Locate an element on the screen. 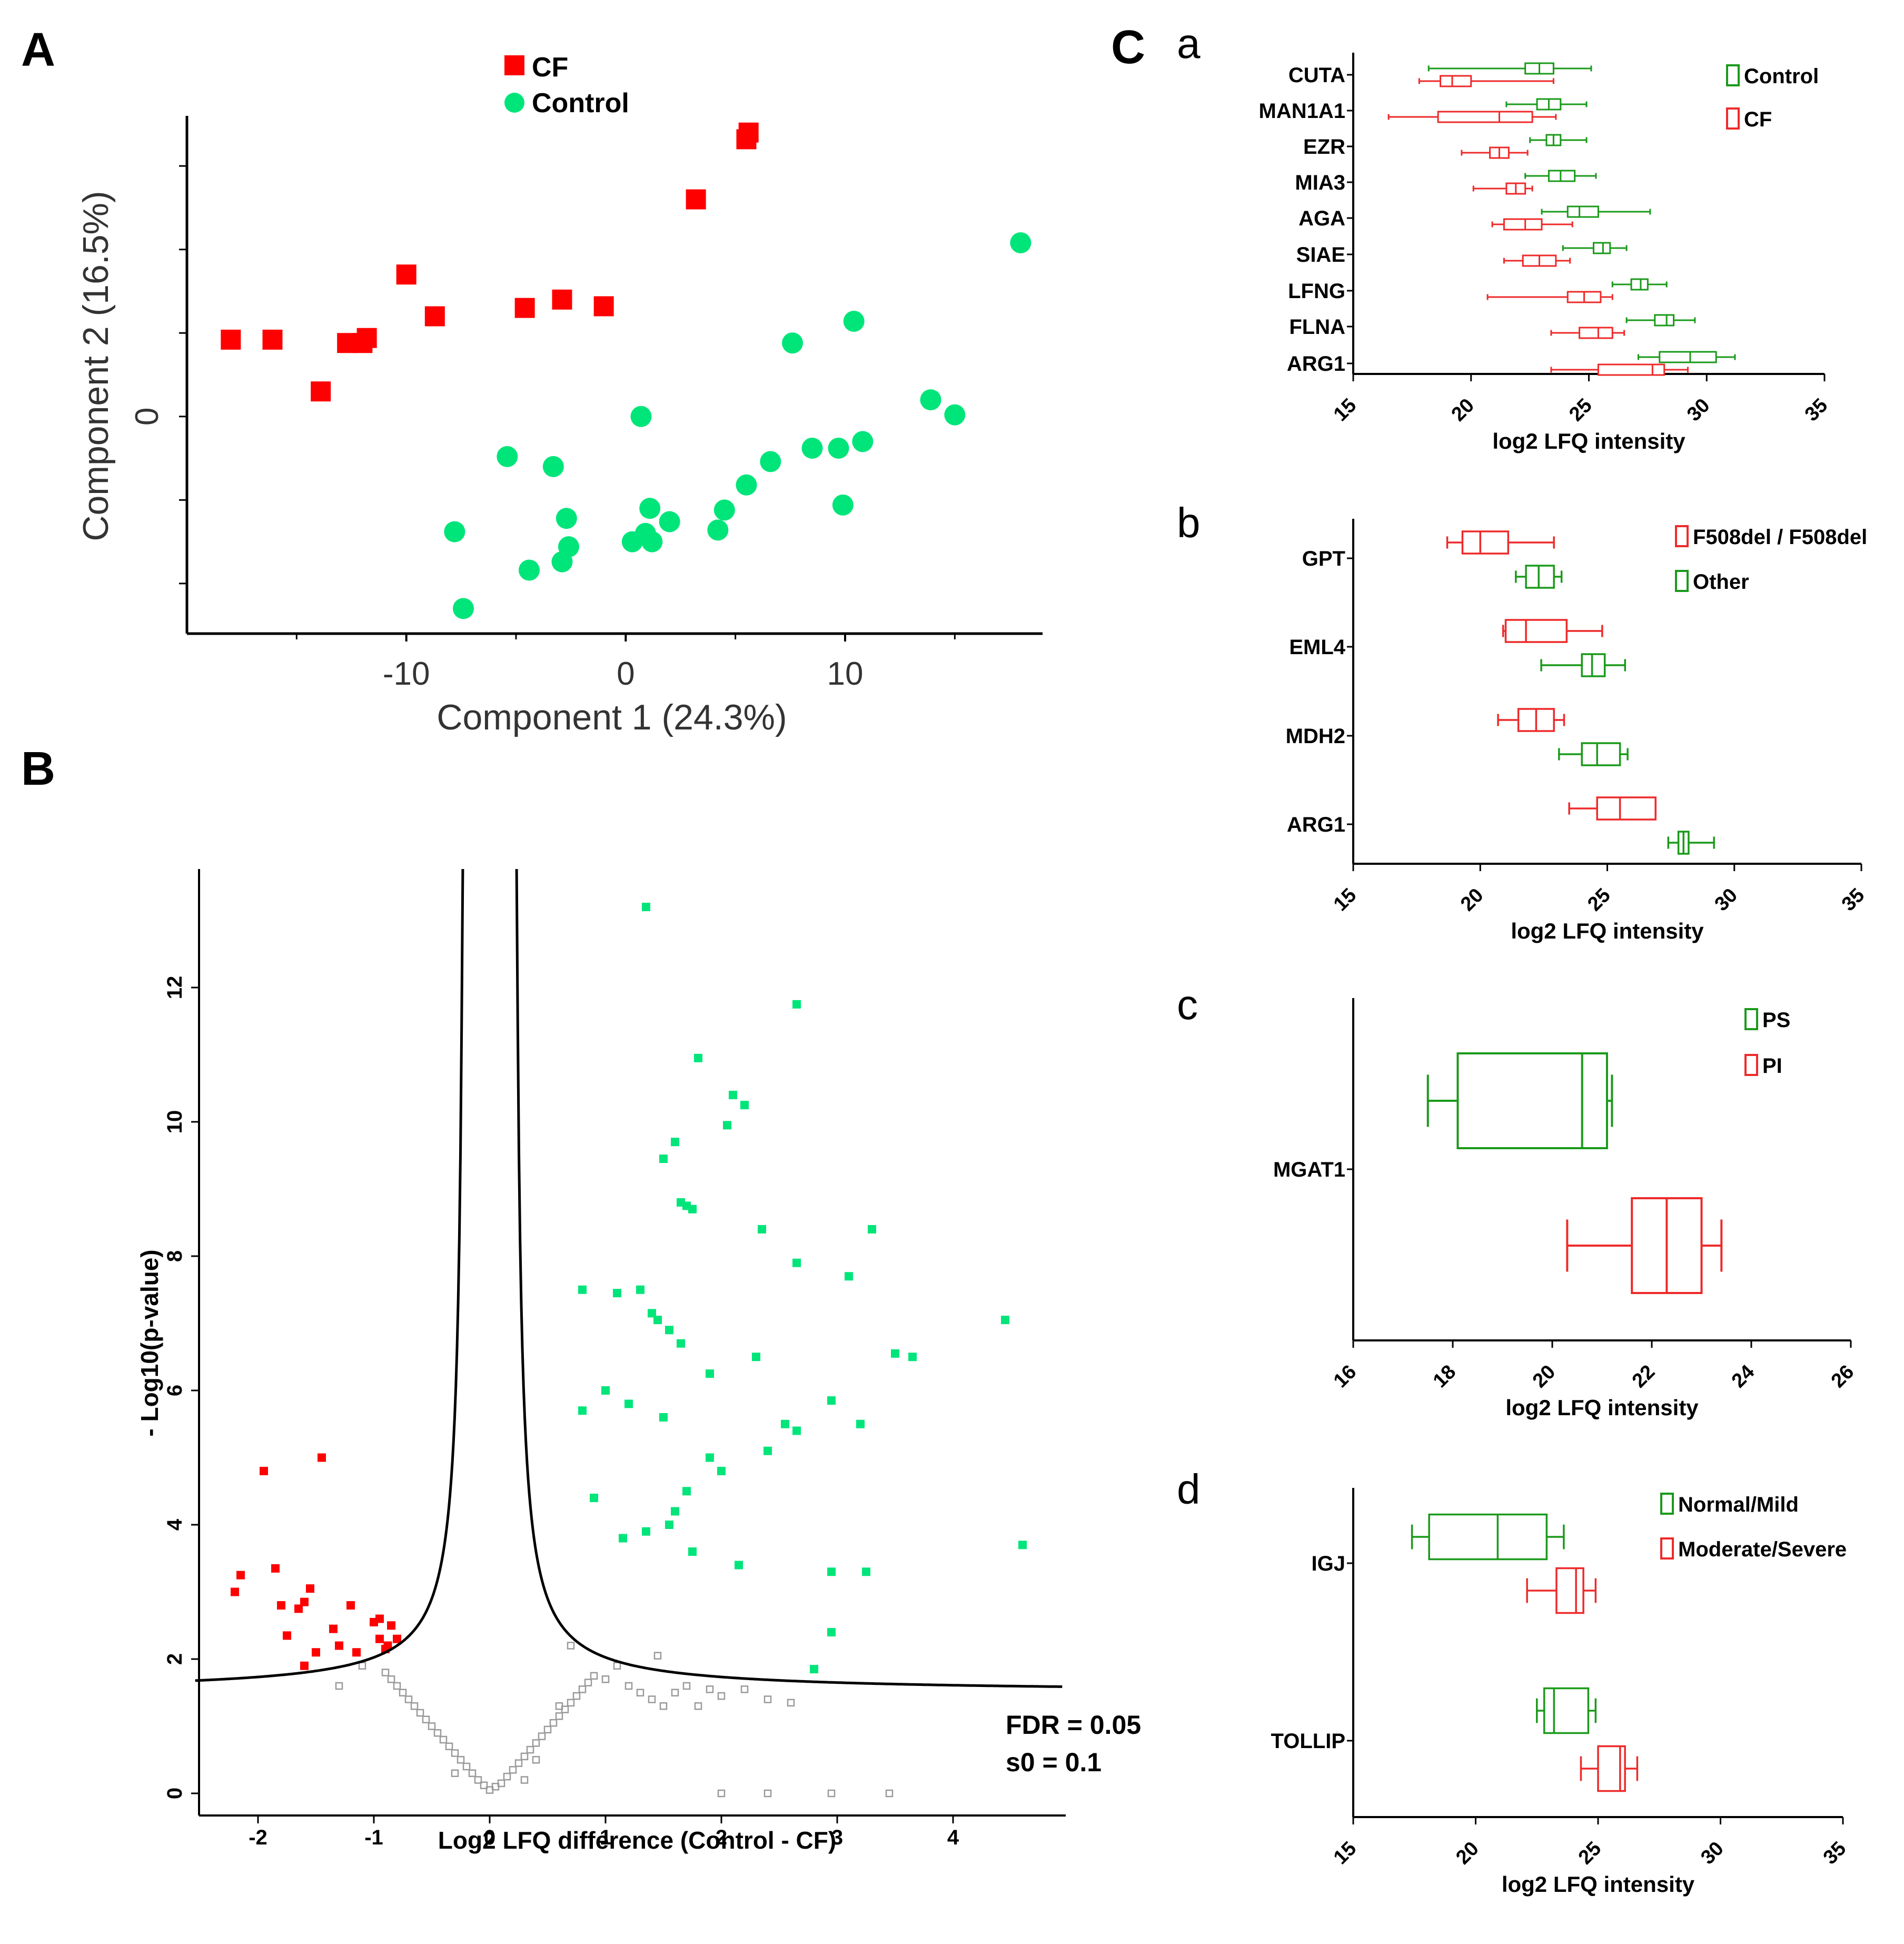  volcano-x-tick-label: -1 is located at coordinates (373, 1837).